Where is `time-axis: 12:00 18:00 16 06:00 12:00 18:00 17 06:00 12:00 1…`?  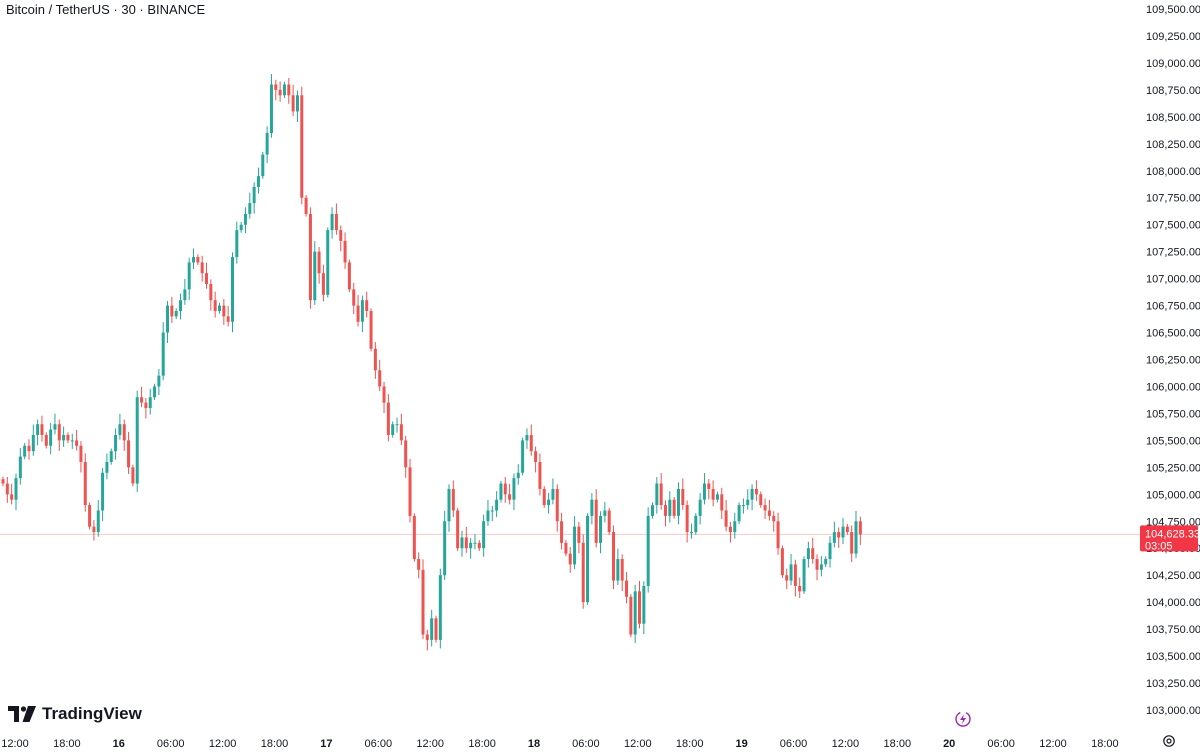
time-axis: 12:00 18:00 16 06:00 12:00 18:00 17 06:00 12:00 1… is located at coordinates (559, 744).